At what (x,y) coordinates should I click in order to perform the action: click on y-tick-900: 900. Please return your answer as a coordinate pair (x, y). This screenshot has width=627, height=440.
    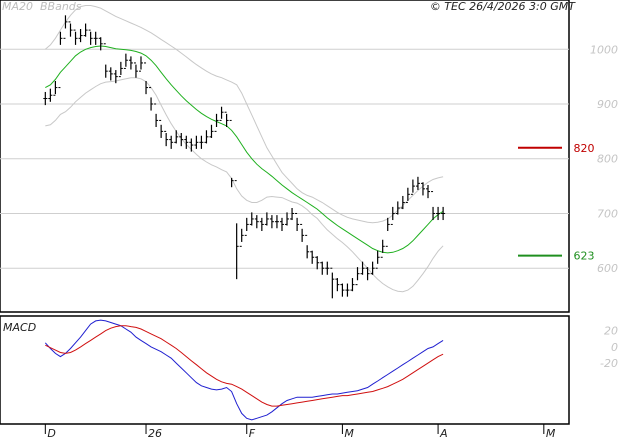
    Looking at the image, I should click on (607, 104).